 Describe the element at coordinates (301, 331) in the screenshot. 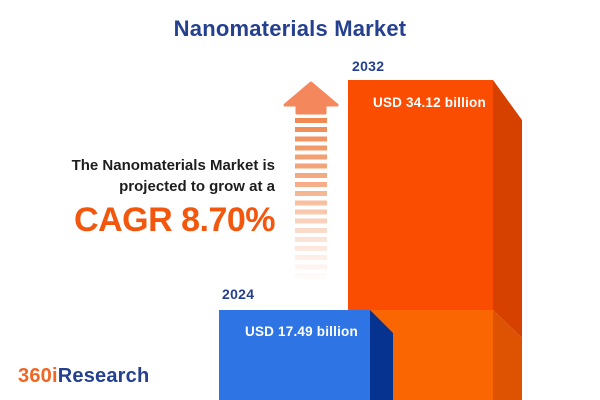

I see `bar-2024-value-label: USD 17.49 billion` at that location.